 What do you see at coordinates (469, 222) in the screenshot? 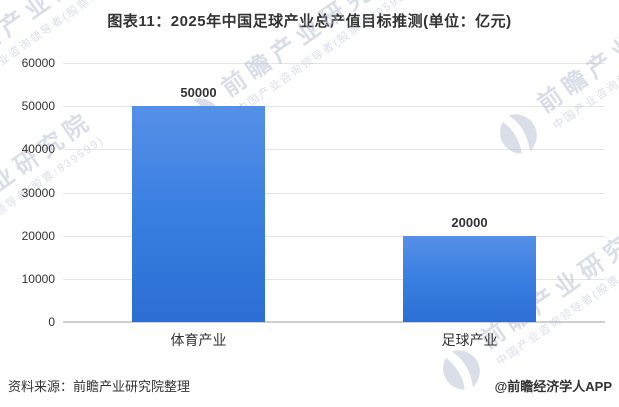
I see `bar-value-label: 20000` at bounding box center [469, 222].